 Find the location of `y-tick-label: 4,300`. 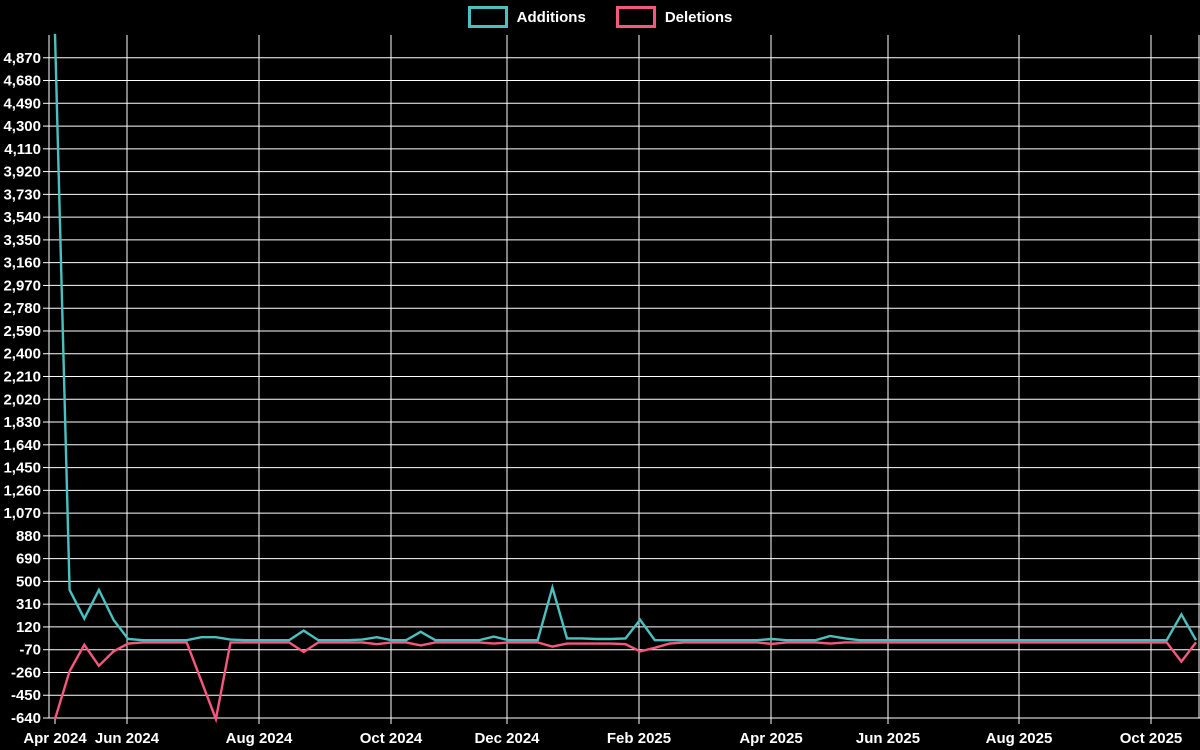

y-tick-label: 4,300 is located at coordinates (22, 126).